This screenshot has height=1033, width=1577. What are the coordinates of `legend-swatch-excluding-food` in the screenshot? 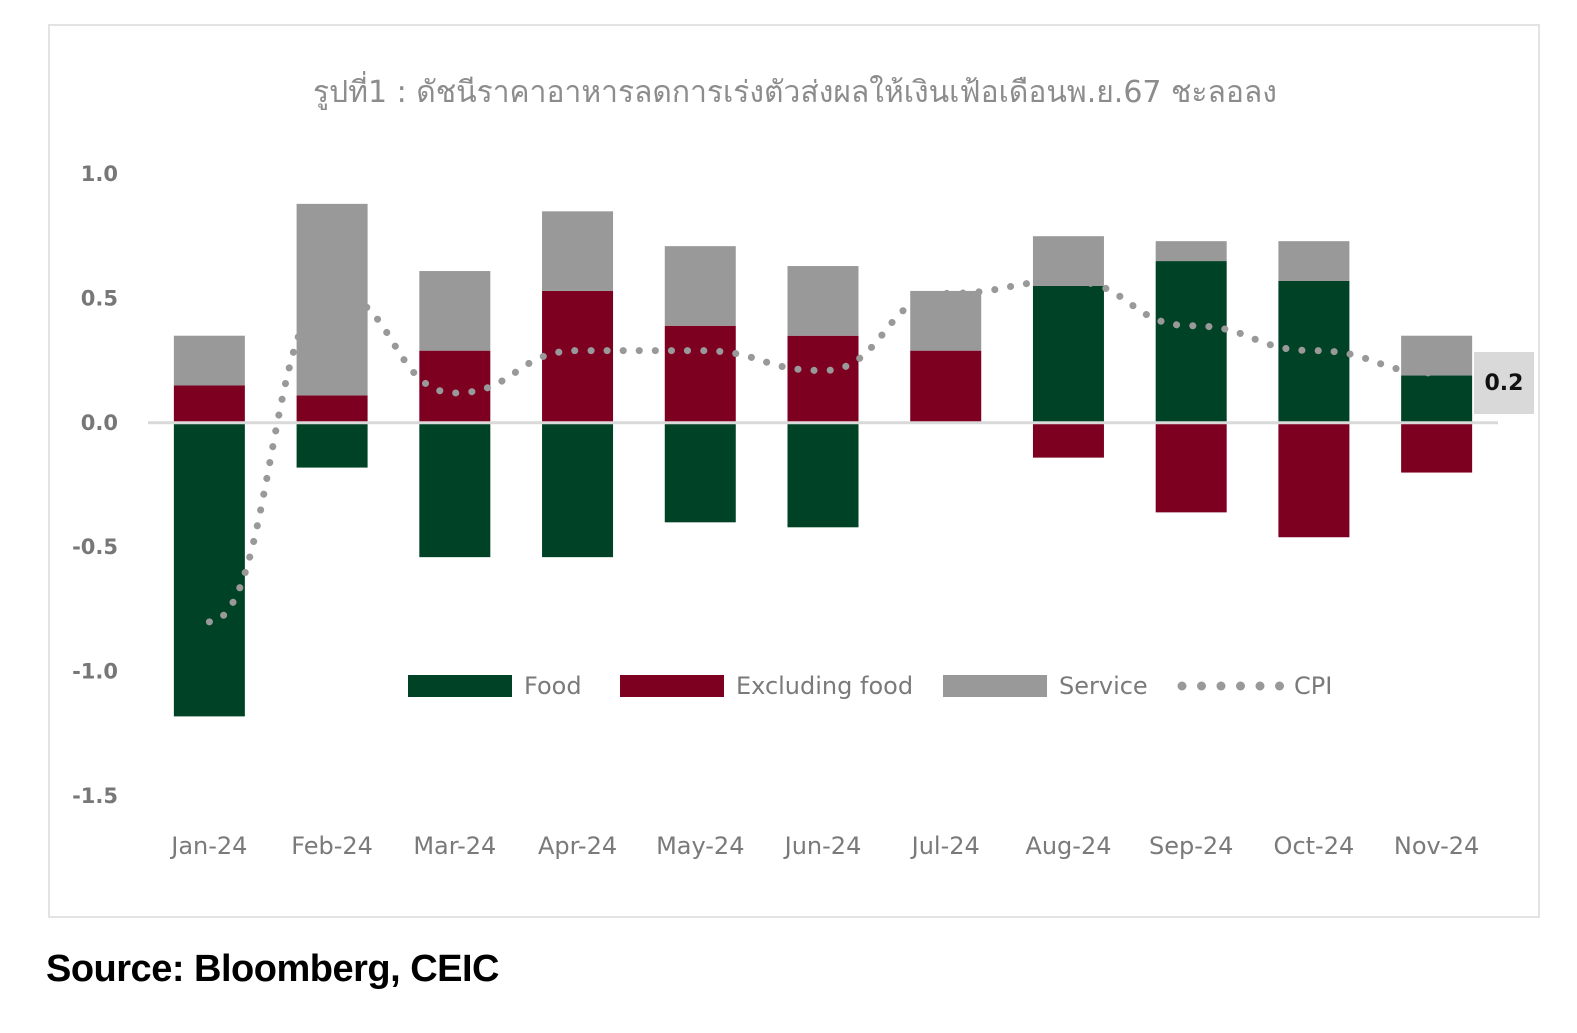 It's located at (672, 686).